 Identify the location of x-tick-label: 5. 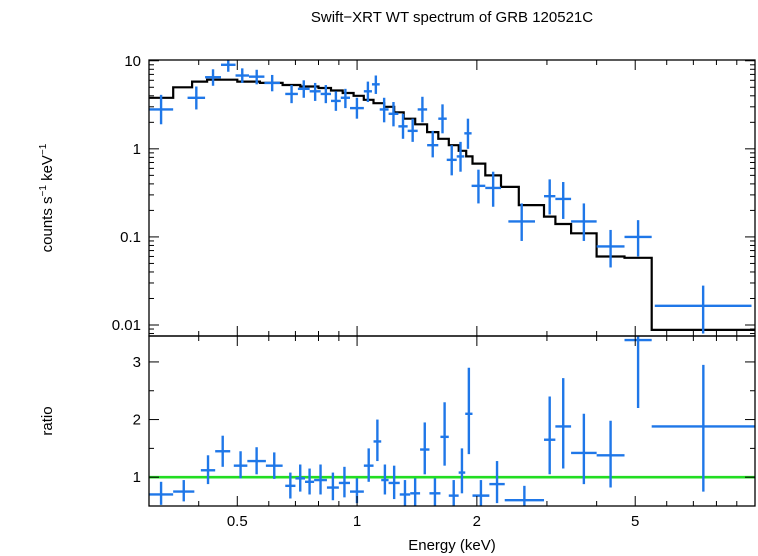
(635, 521).